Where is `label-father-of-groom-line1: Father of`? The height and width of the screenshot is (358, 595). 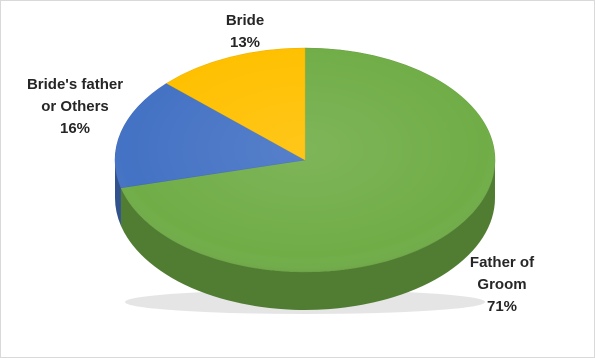 label-father-of-groom-line1: Father of is located at coordinates (502, 262).